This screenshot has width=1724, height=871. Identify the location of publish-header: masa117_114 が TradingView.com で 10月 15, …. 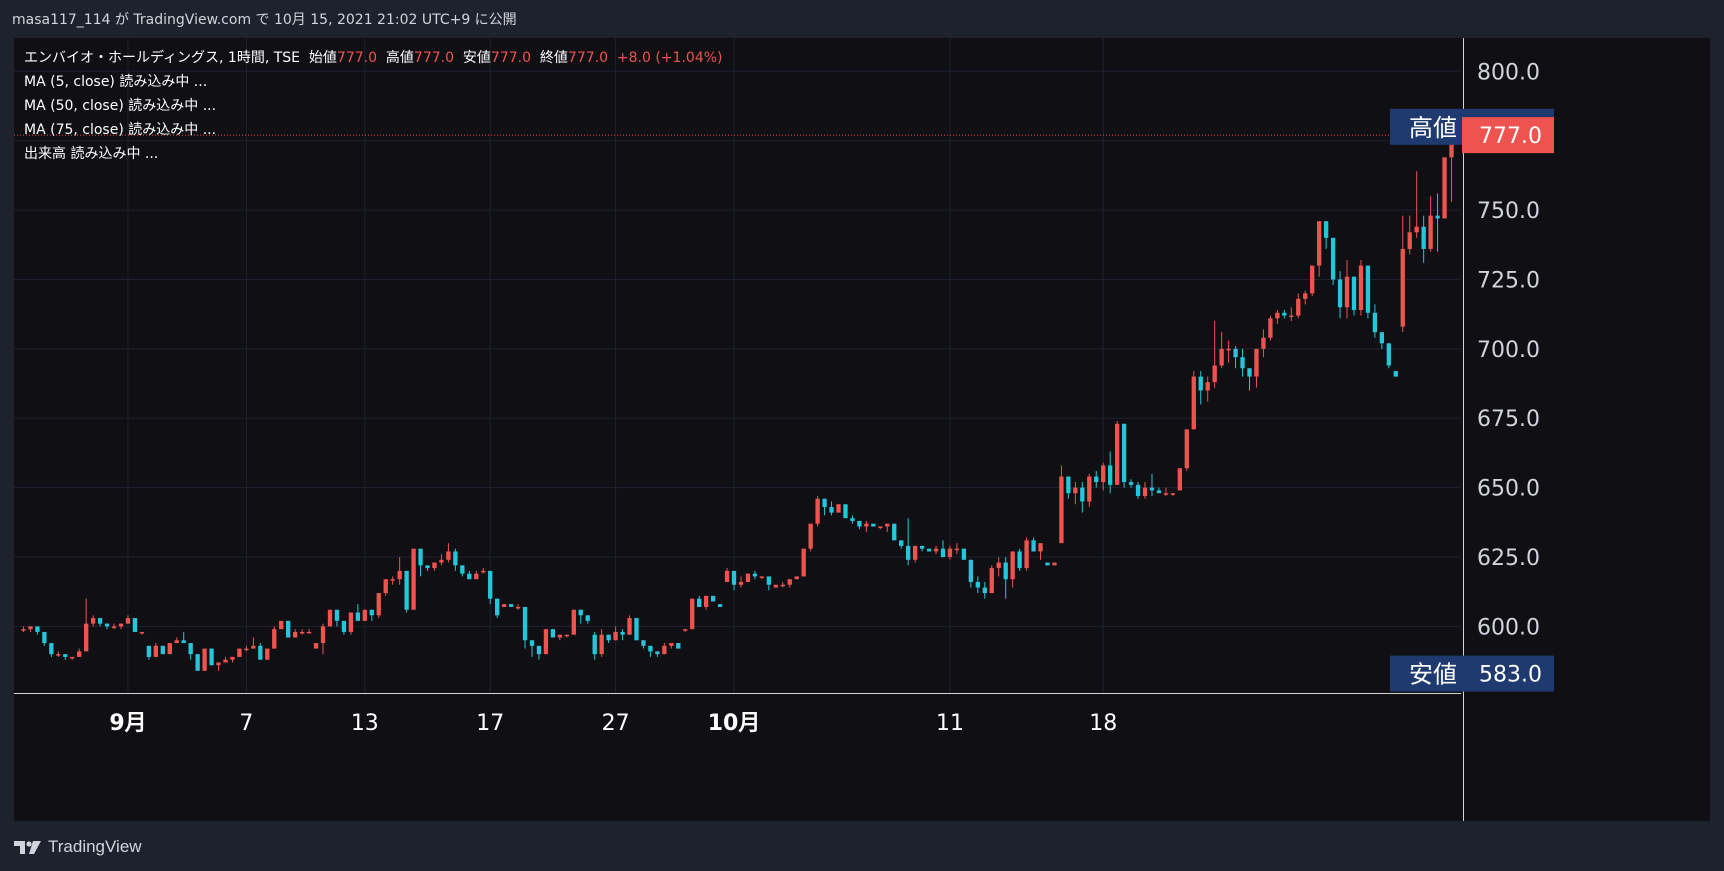
(264, 20).